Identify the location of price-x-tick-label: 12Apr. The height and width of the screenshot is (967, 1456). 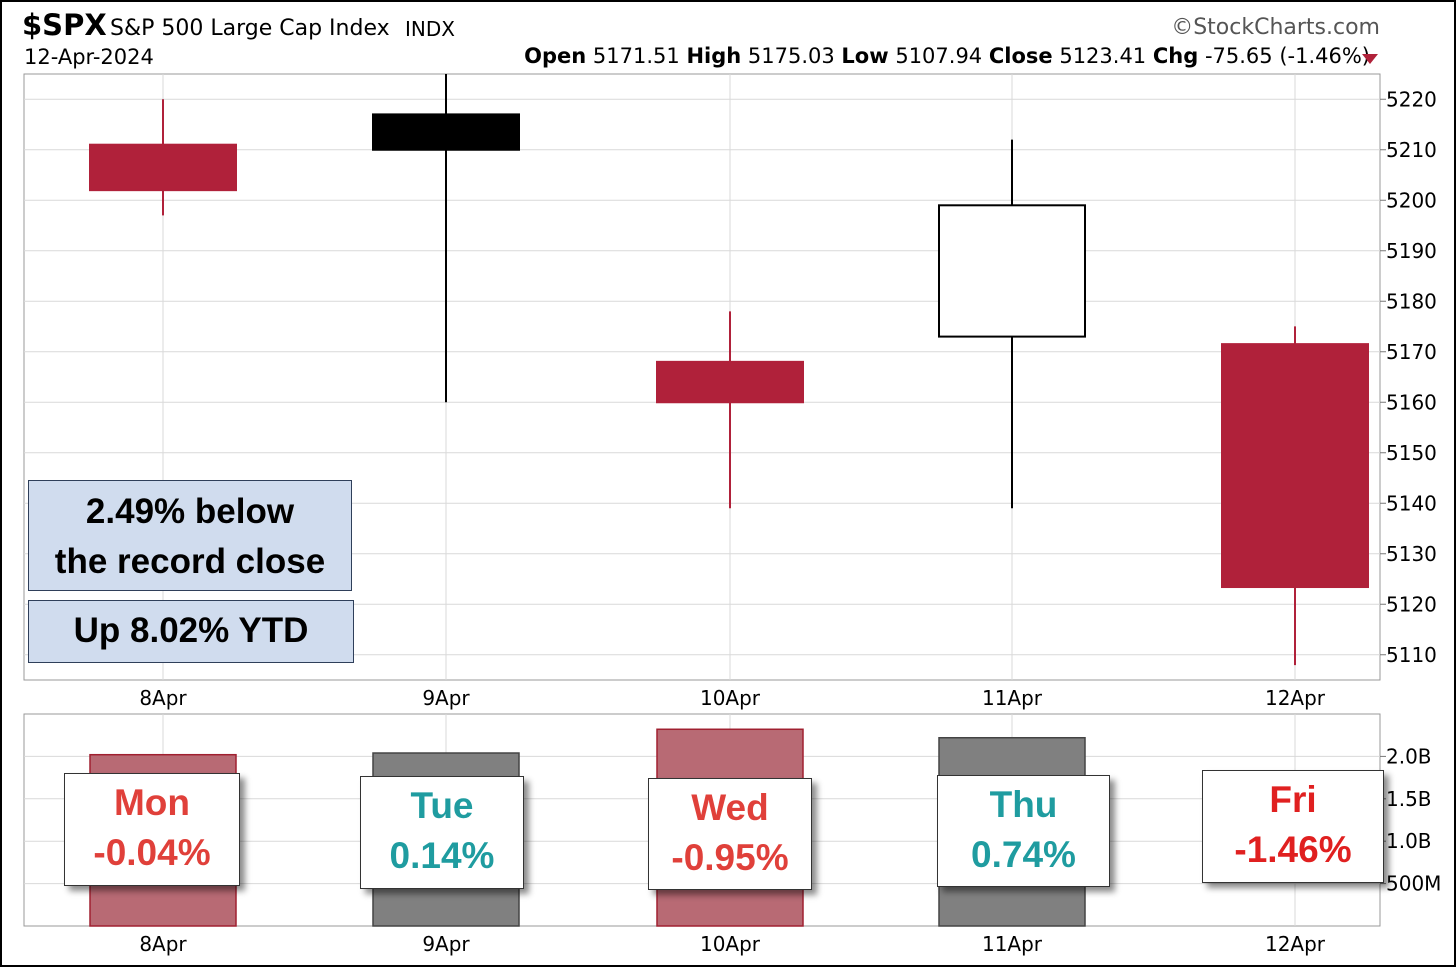
(1295, 698).